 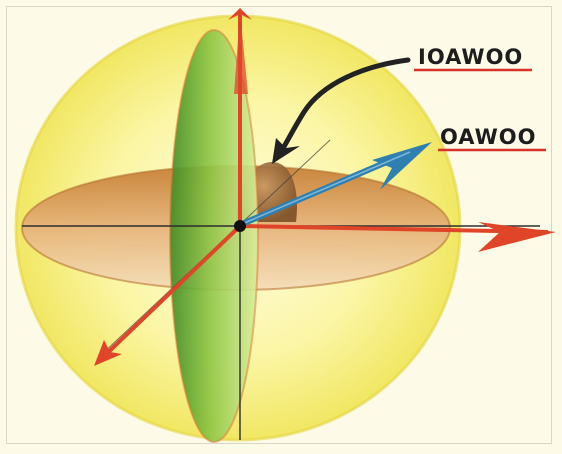 What do you see at coordinates (336, 184) in the screenshot?
I see `vector-arrow` at bounding box center [336, 184].